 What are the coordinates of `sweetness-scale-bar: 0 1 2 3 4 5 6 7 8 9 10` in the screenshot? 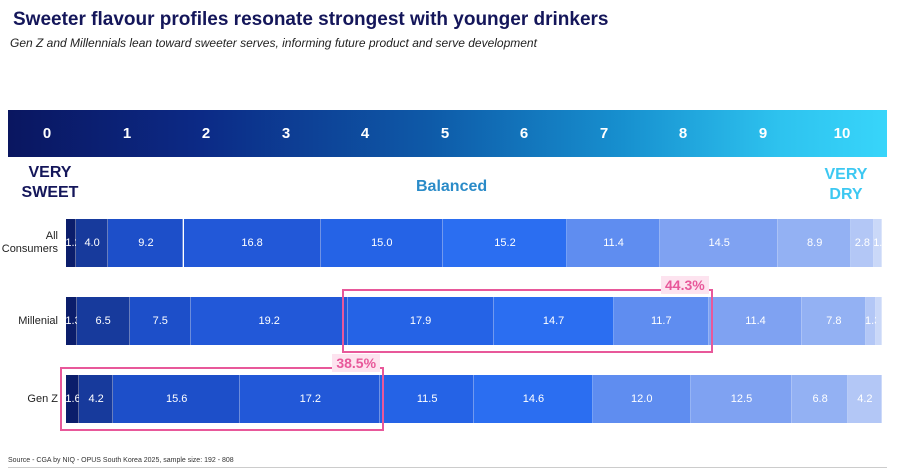 It's located at (447, 133).